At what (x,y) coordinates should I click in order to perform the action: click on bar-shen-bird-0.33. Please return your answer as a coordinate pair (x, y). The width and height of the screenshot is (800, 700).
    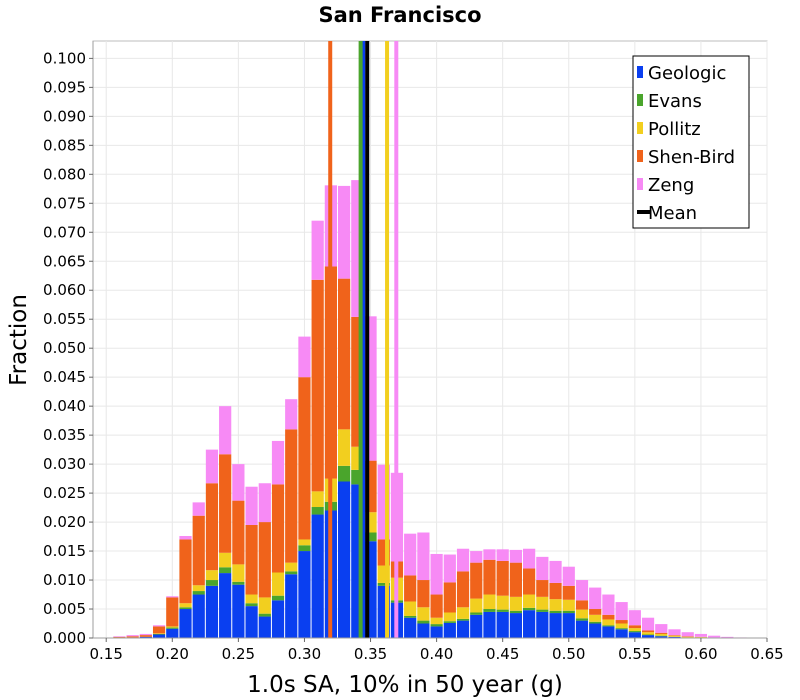
    Looking at the image, I should click on (344, 354).